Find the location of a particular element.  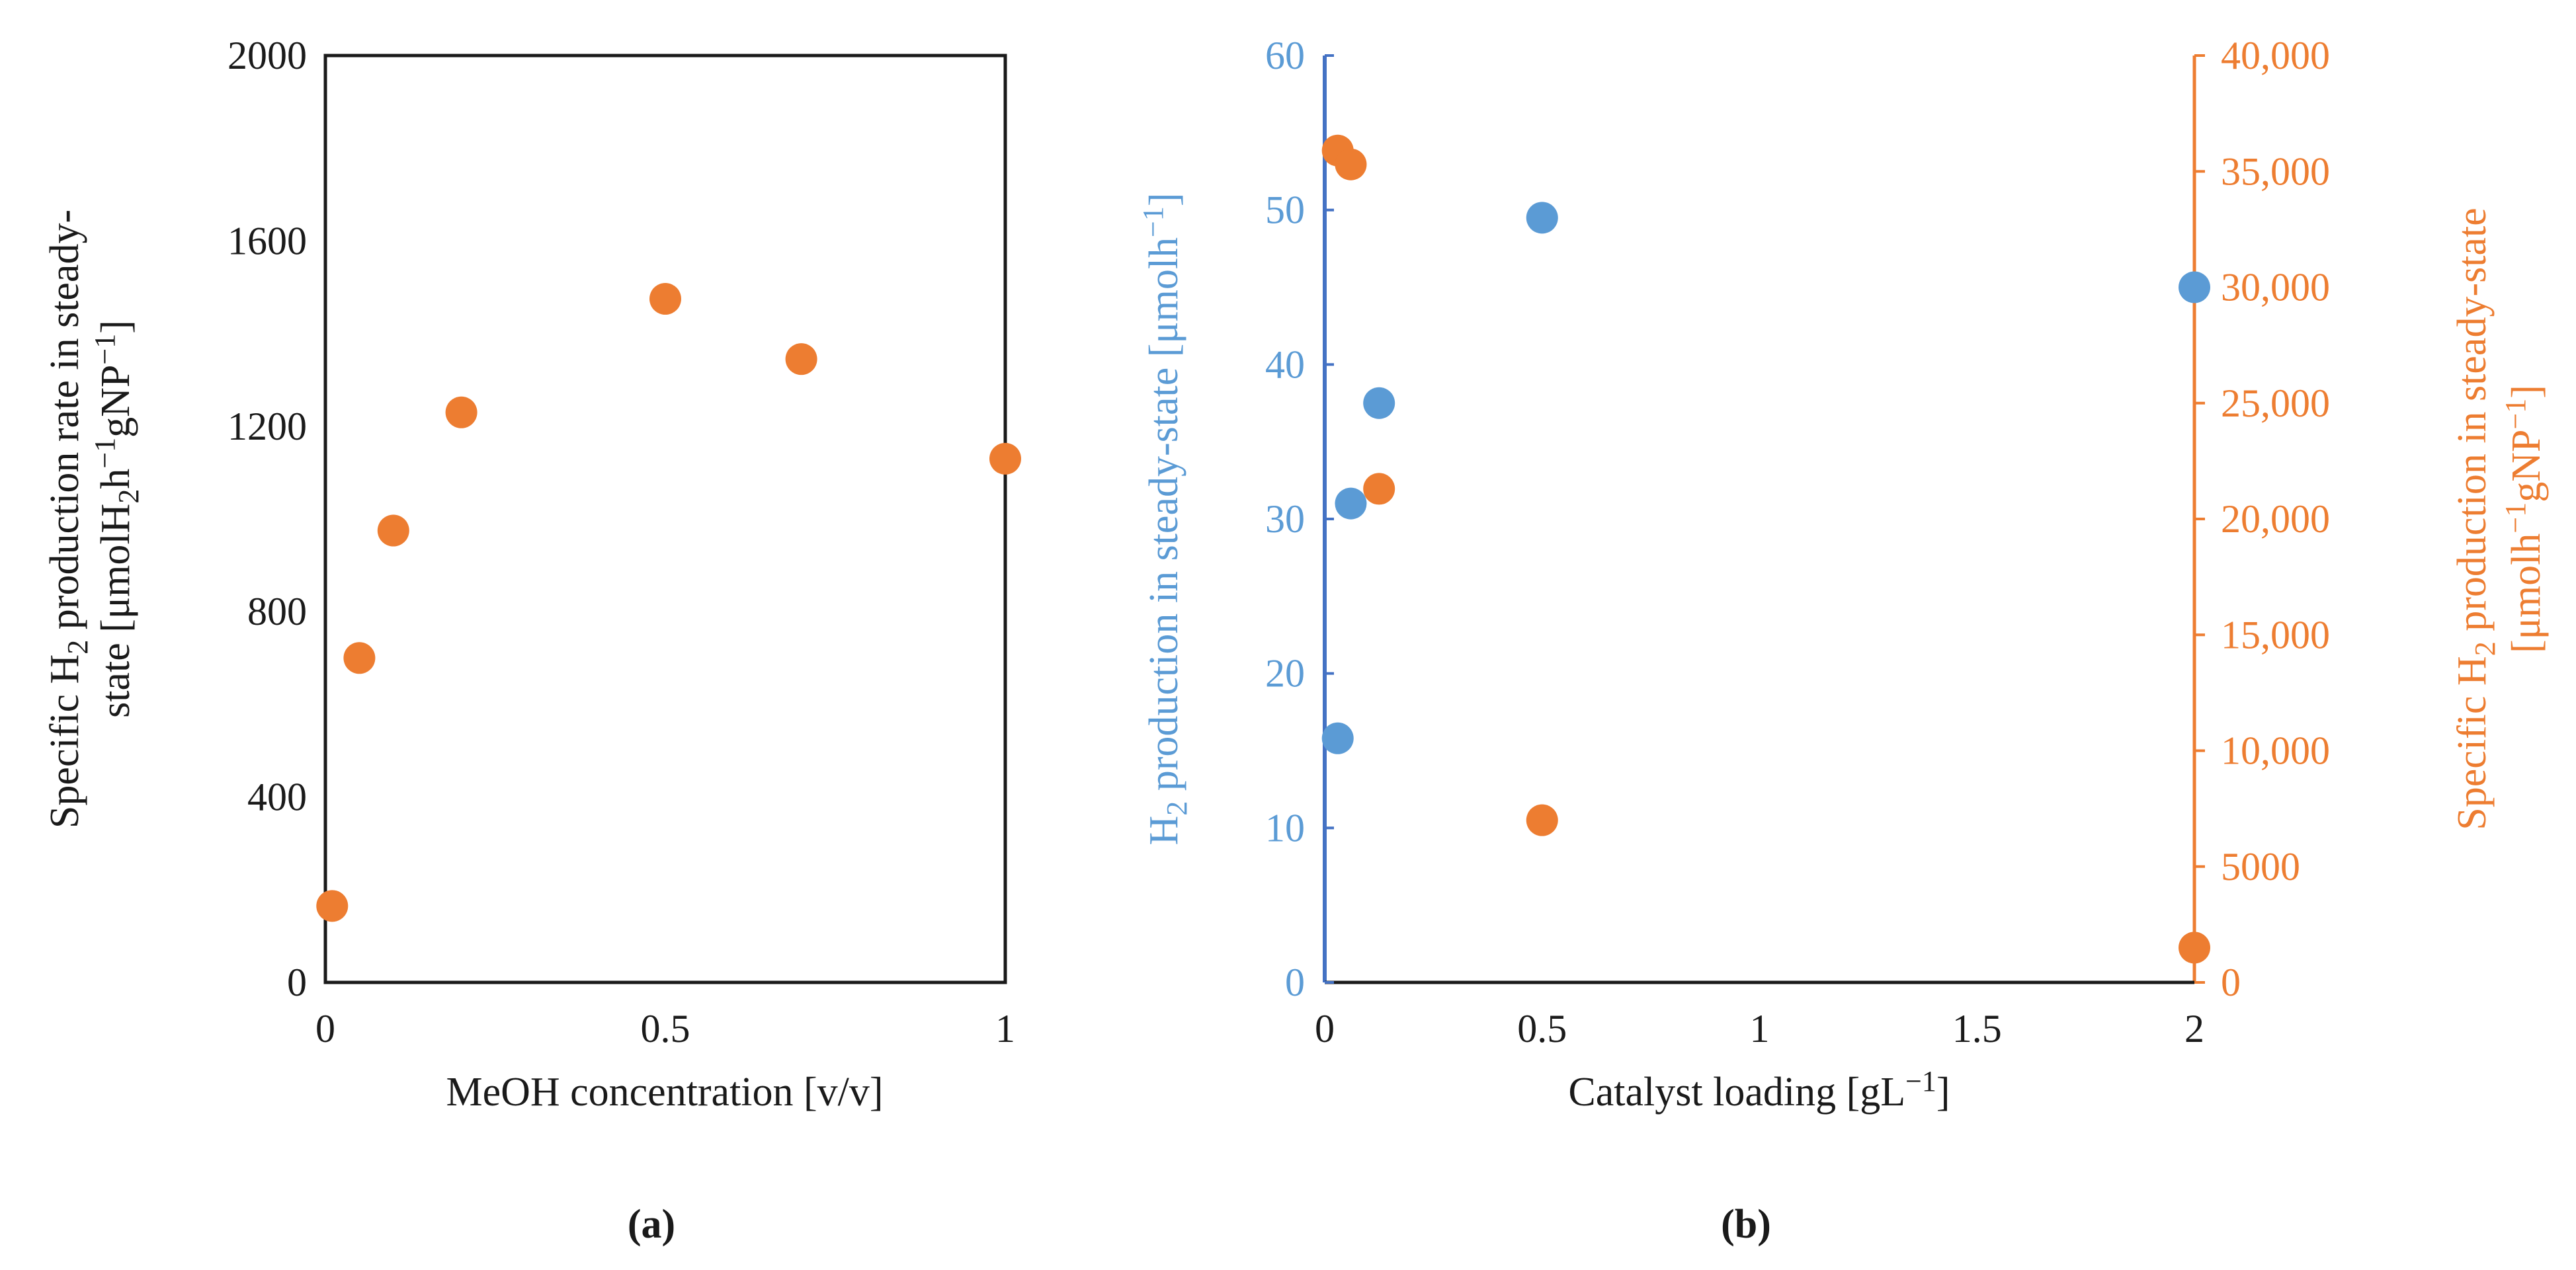

panel-a-y-tick-label: 800 is located at coordinates (277, 611).